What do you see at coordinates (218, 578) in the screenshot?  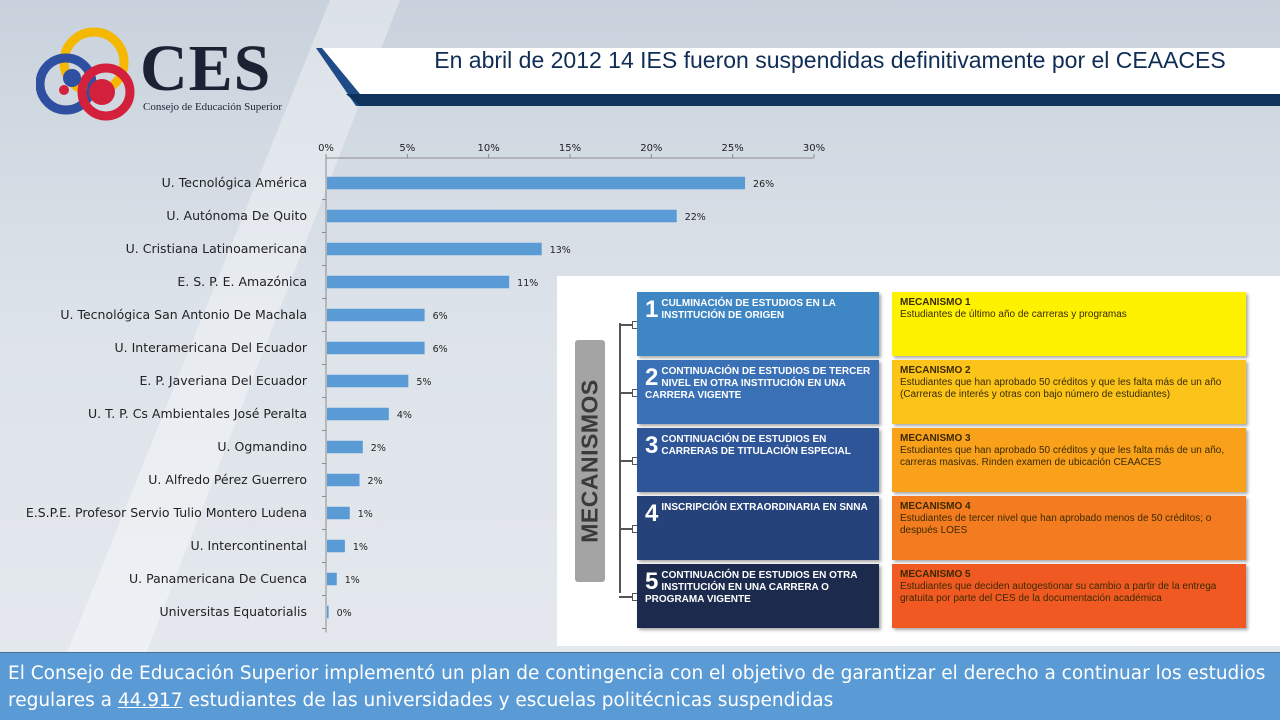 I see `y-tick-label: U. Panamericana De Cuenca` at bounding box center [218, 578].